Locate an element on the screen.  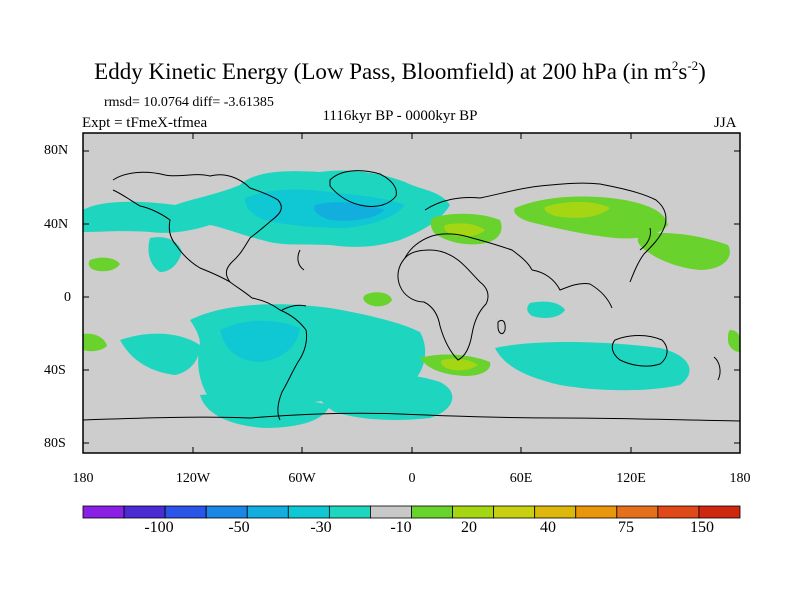
colorbar-label-40: 40 is located at coordinates (548, 527).